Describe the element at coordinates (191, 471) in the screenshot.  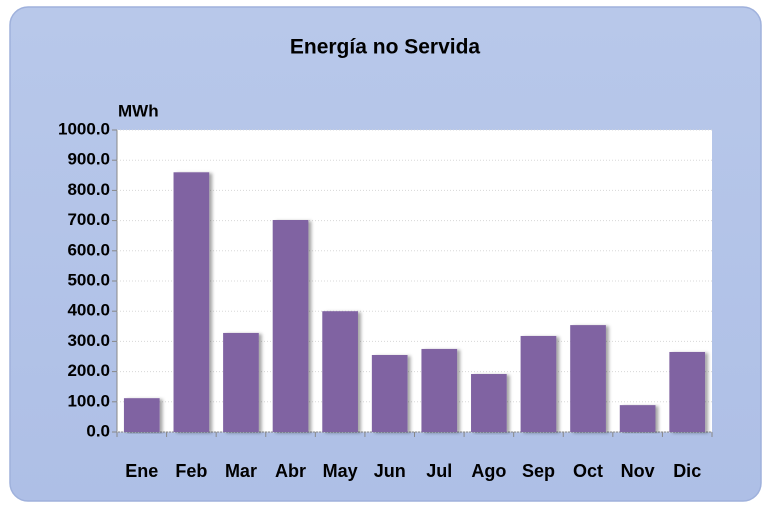
I see `x-tick-label: Feb` at that location.